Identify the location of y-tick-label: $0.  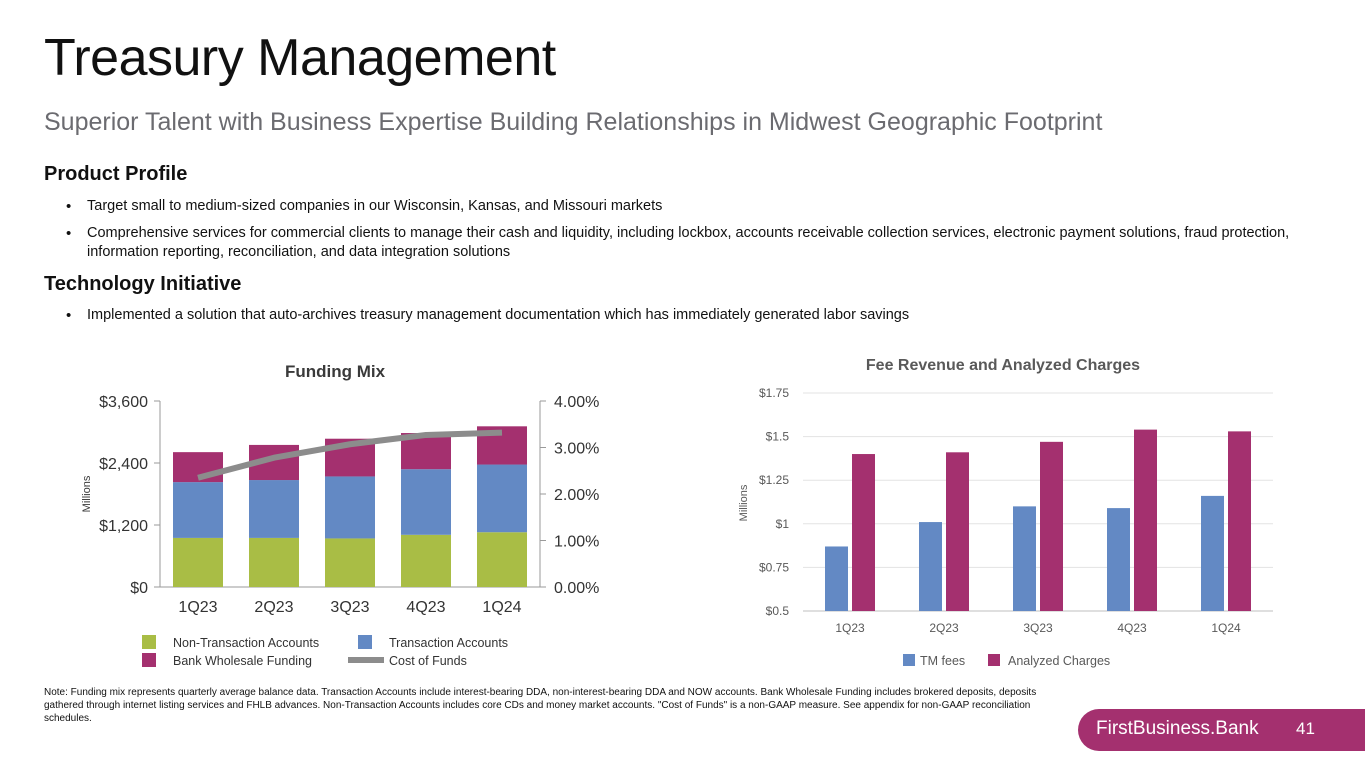
(139, 588).